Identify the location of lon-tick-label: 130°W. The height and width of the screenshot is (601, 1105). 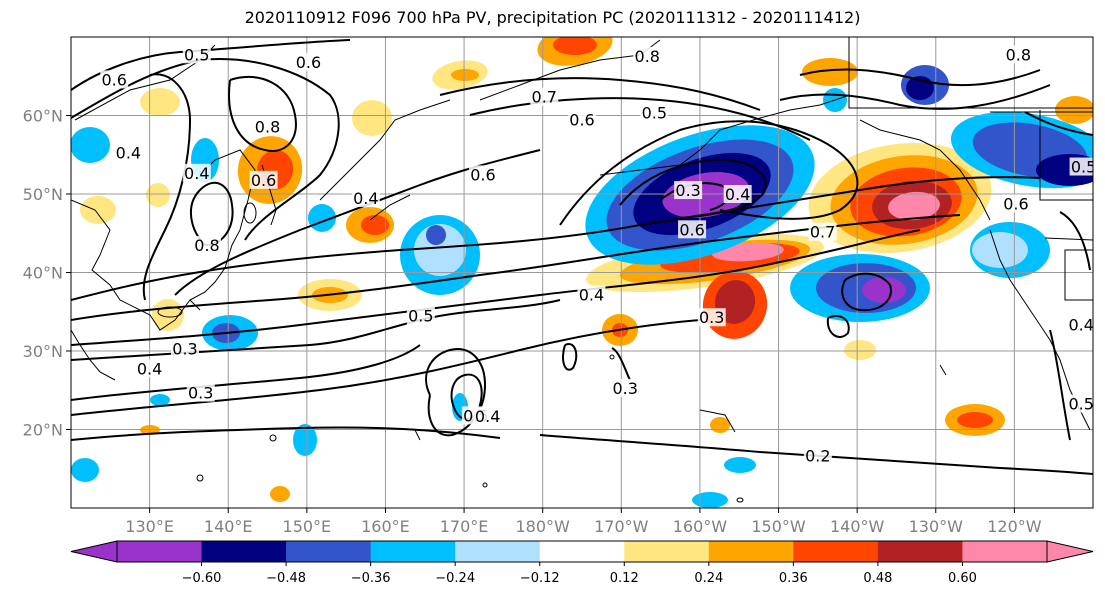
(936, 526).